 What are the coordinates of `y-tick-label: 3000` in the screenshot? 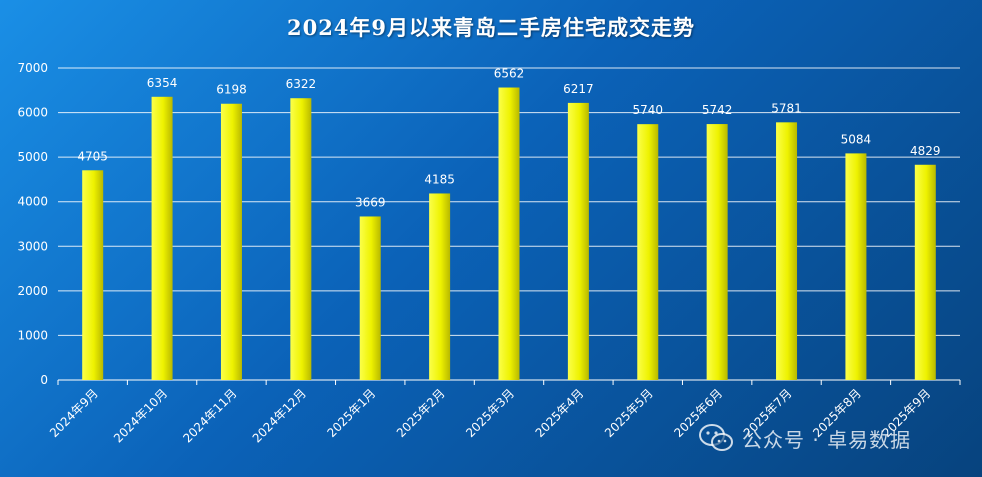 It's located at (32, 246).